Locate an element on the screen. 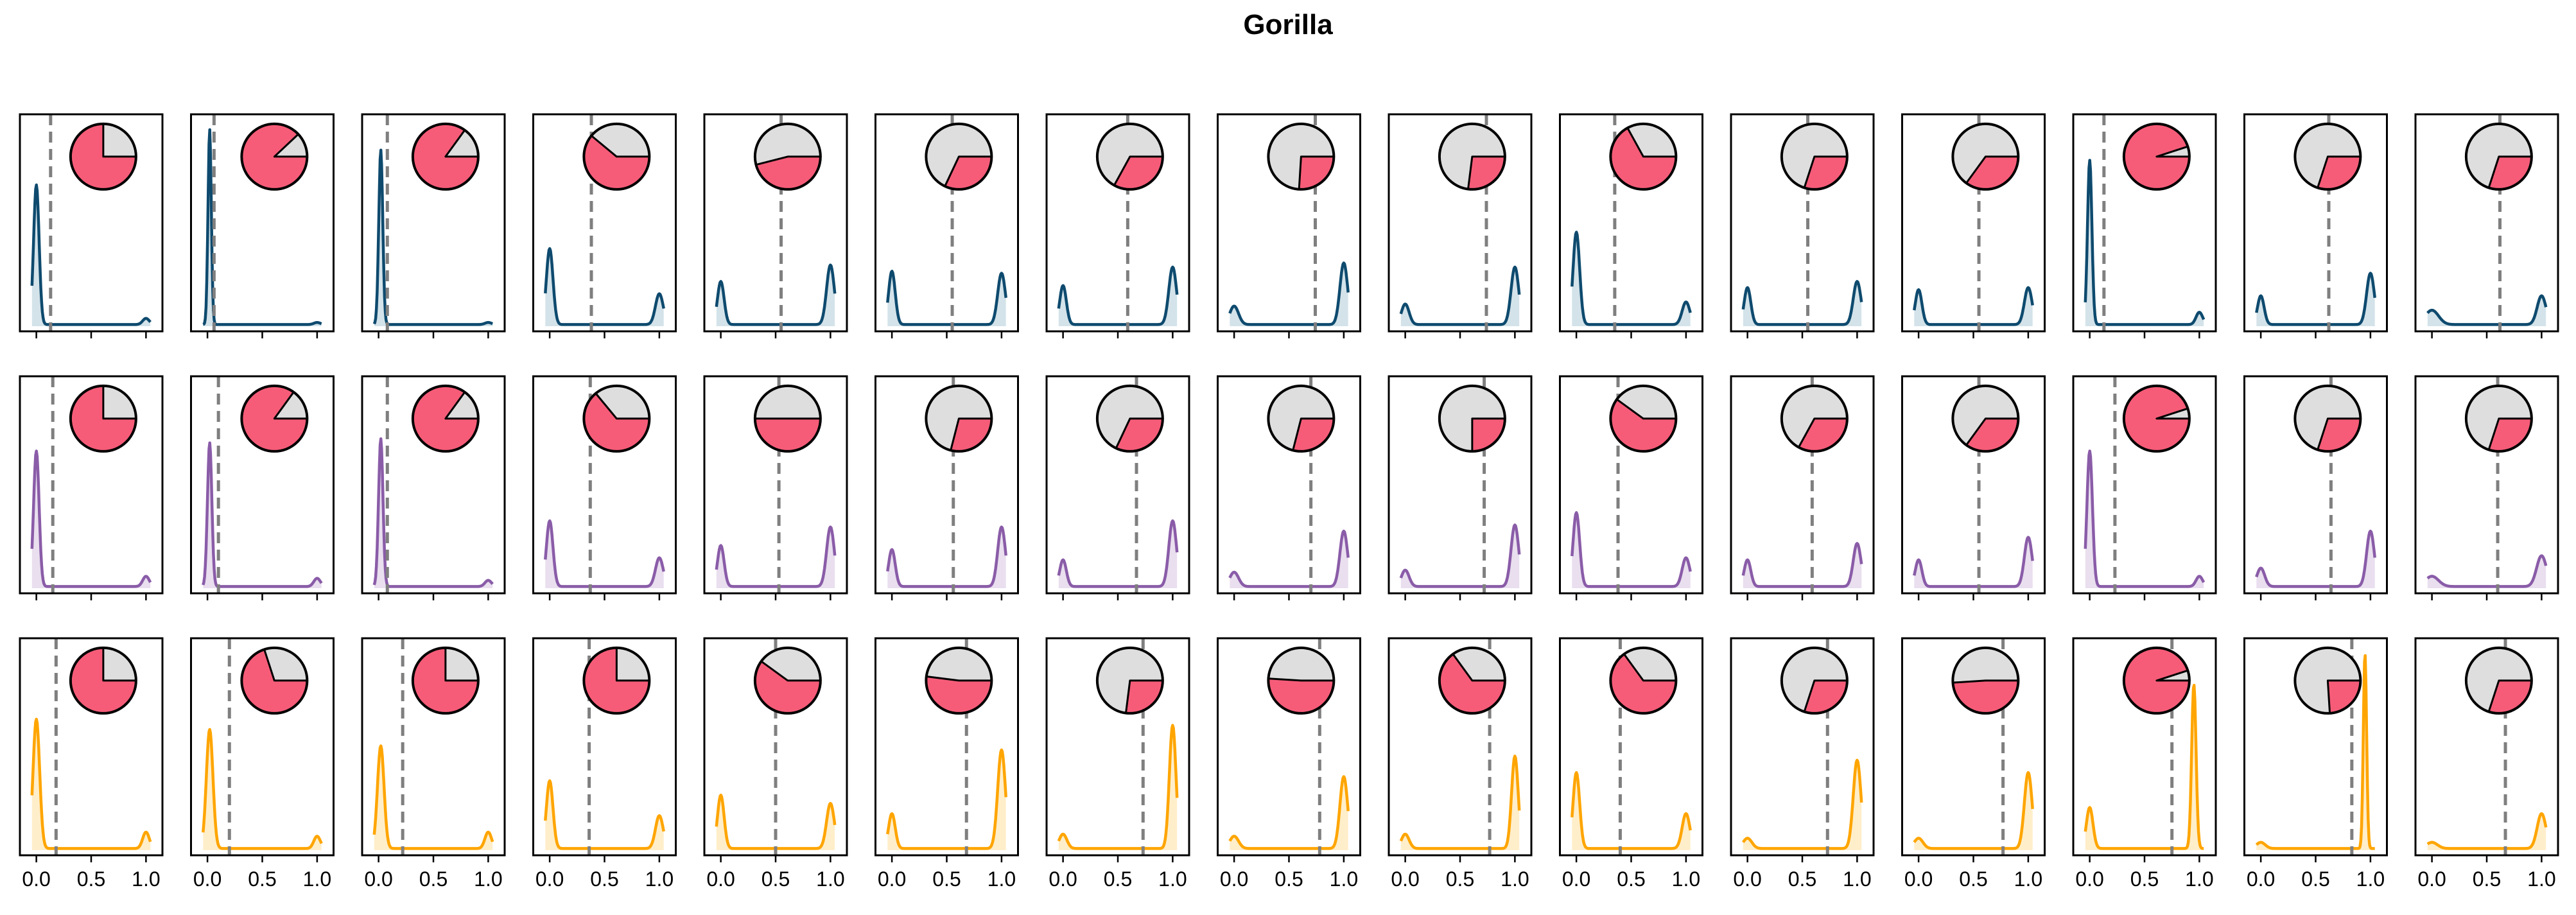 The height and width of the screenshot is (915, 2576). panel-r3-c8: 0.0 0.5 1.0 is located at coordinates (1289, 764).